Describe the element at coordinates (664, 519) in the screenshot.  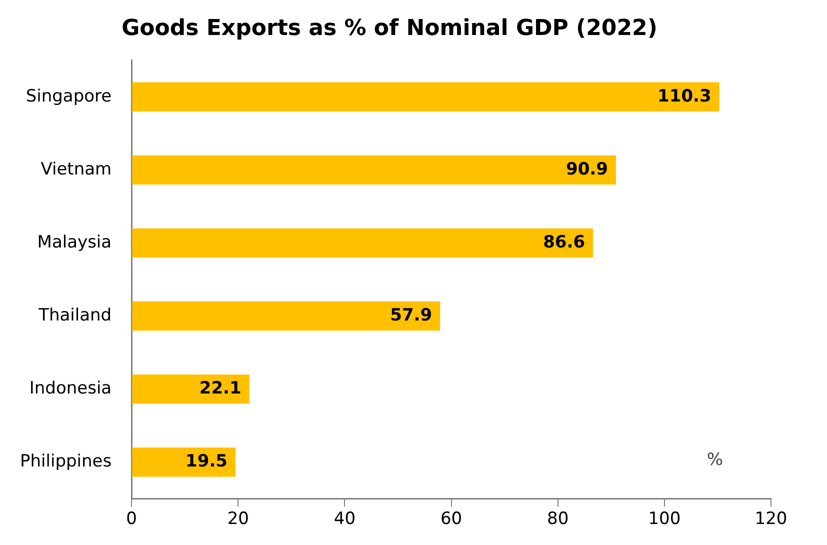
I see `x-tick-label: 100` at that location.